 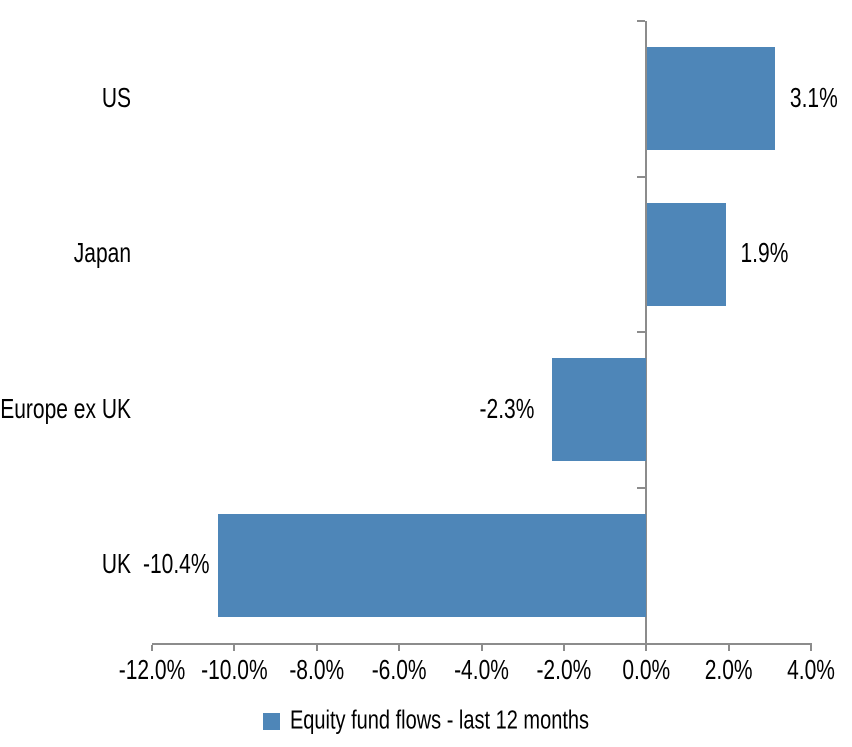 What do you see at coordinates (439, 720) in the screenshot?
I see `legend-label: Equity fund flows - last 12 months` at bounding box center [439, 720].